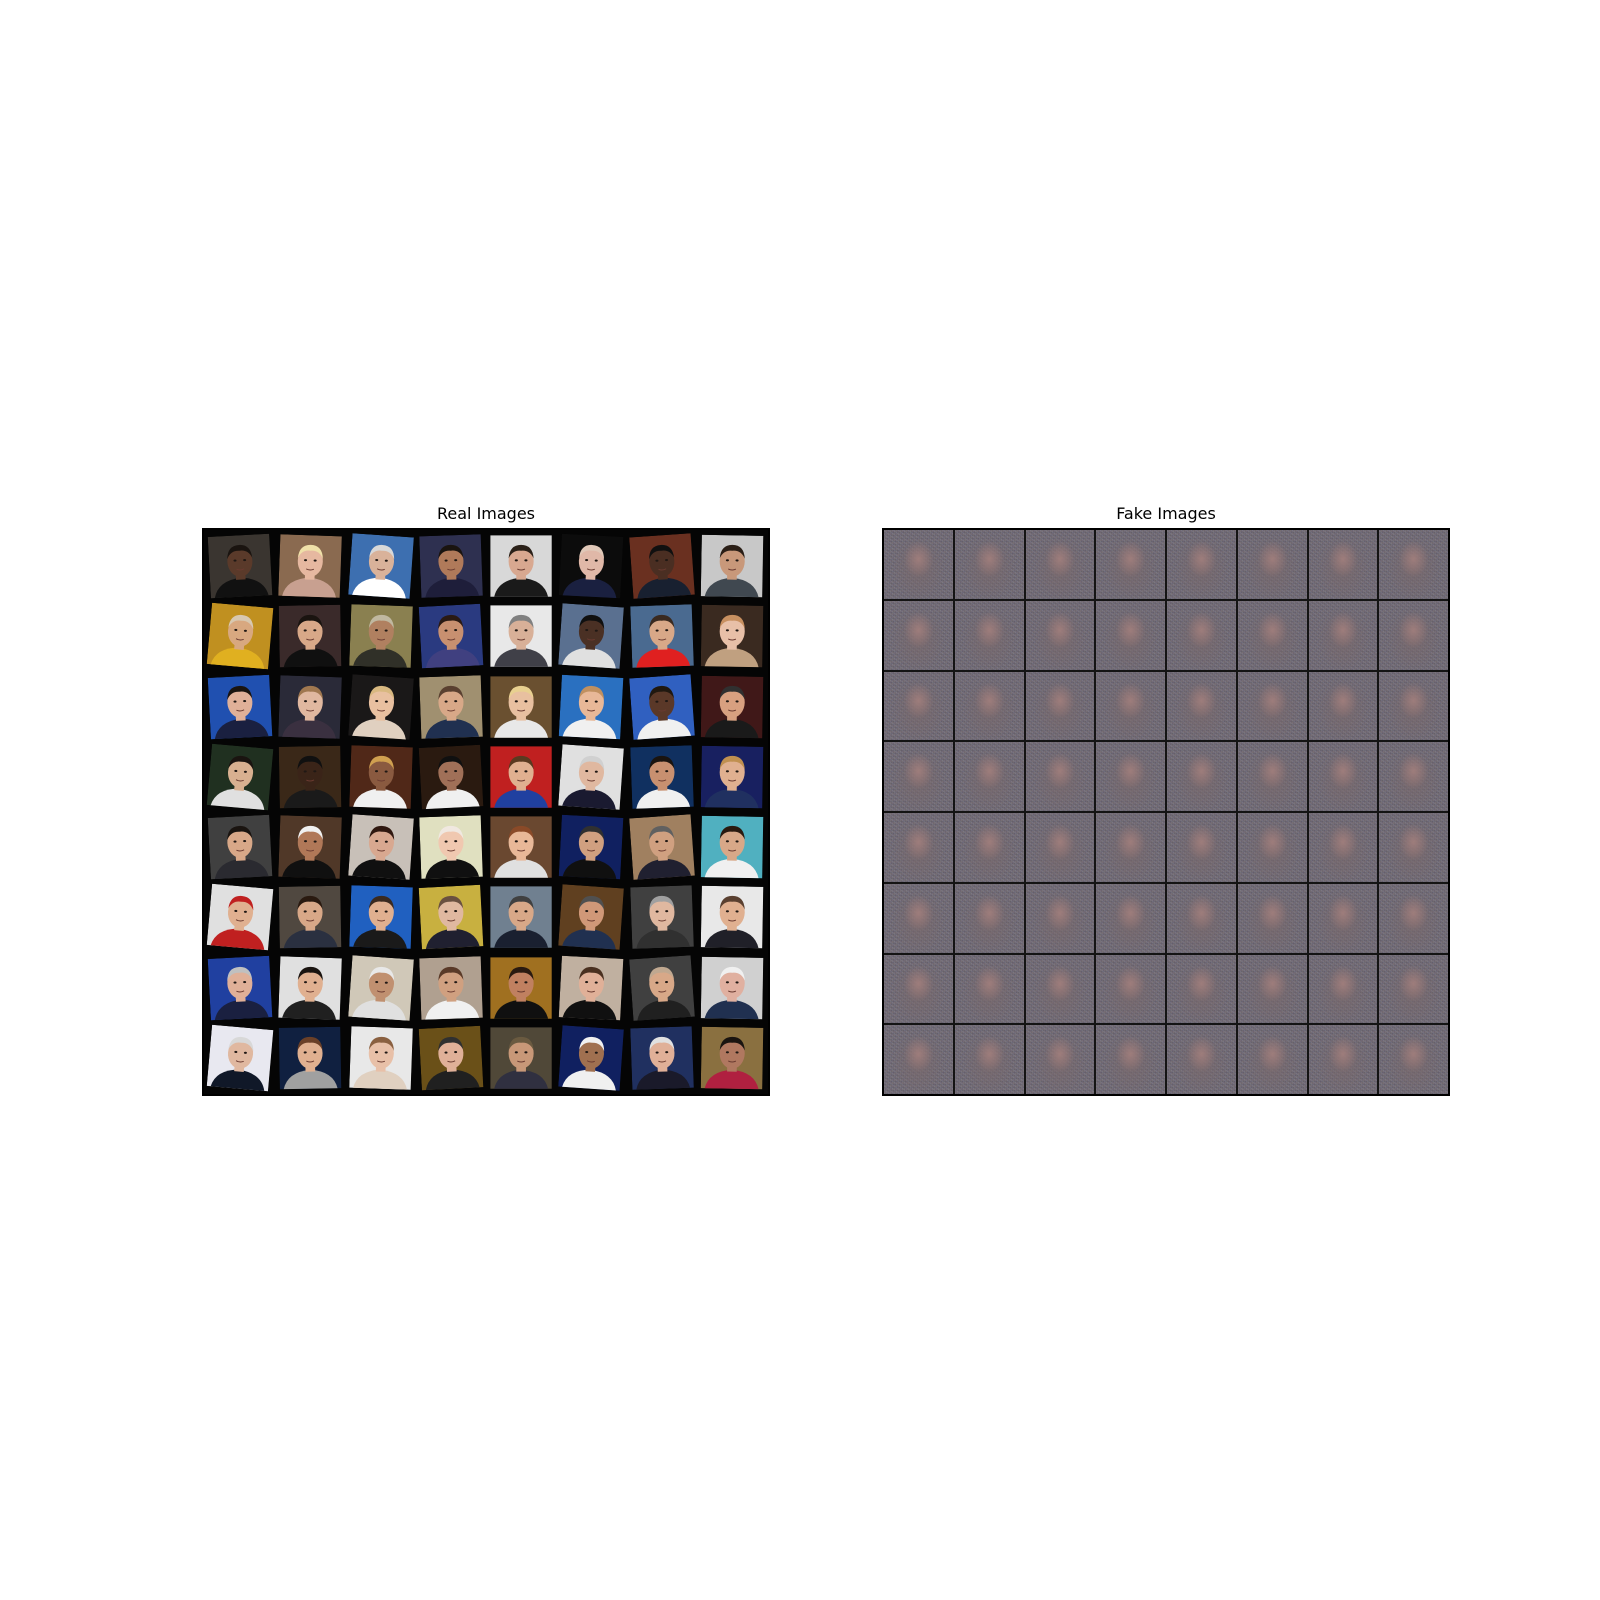  I want to click on fake-images-panel: Fake Images, so click(1166, 798).